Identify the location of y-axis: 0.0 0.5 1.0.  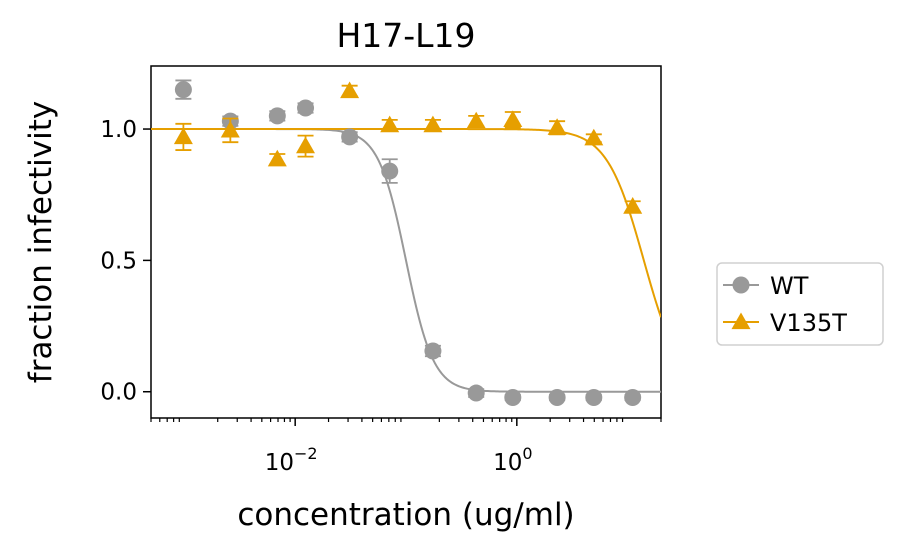
(125, 261).